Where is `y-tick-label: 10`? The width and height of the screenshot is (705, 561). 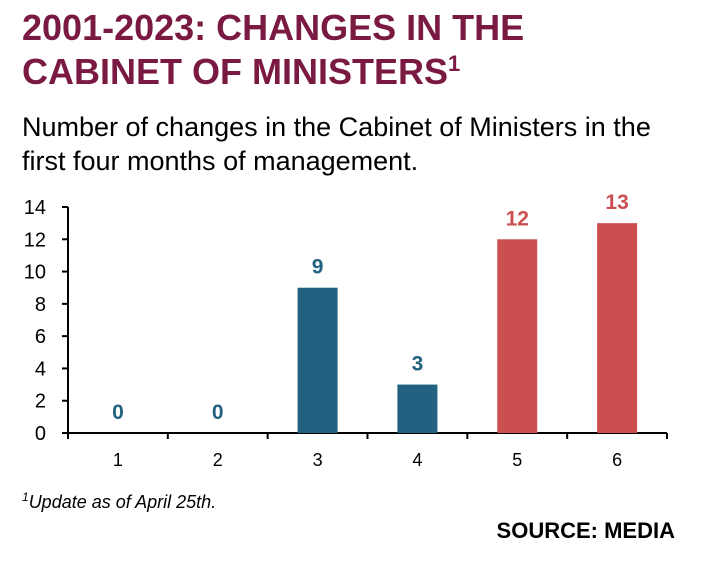 y-tick-label: 10 is located at coordinates (35, 273).